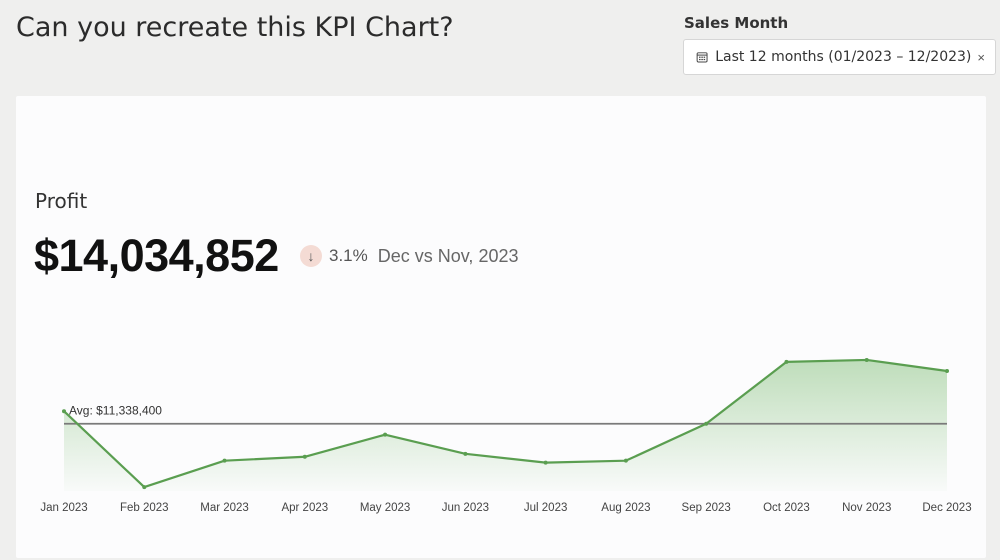 The image size is (1000, 560). Describe the element at coordinates (235, 27) in the screenshot. I see `page-title: Can you recreate this KPI Chart?` at that location.